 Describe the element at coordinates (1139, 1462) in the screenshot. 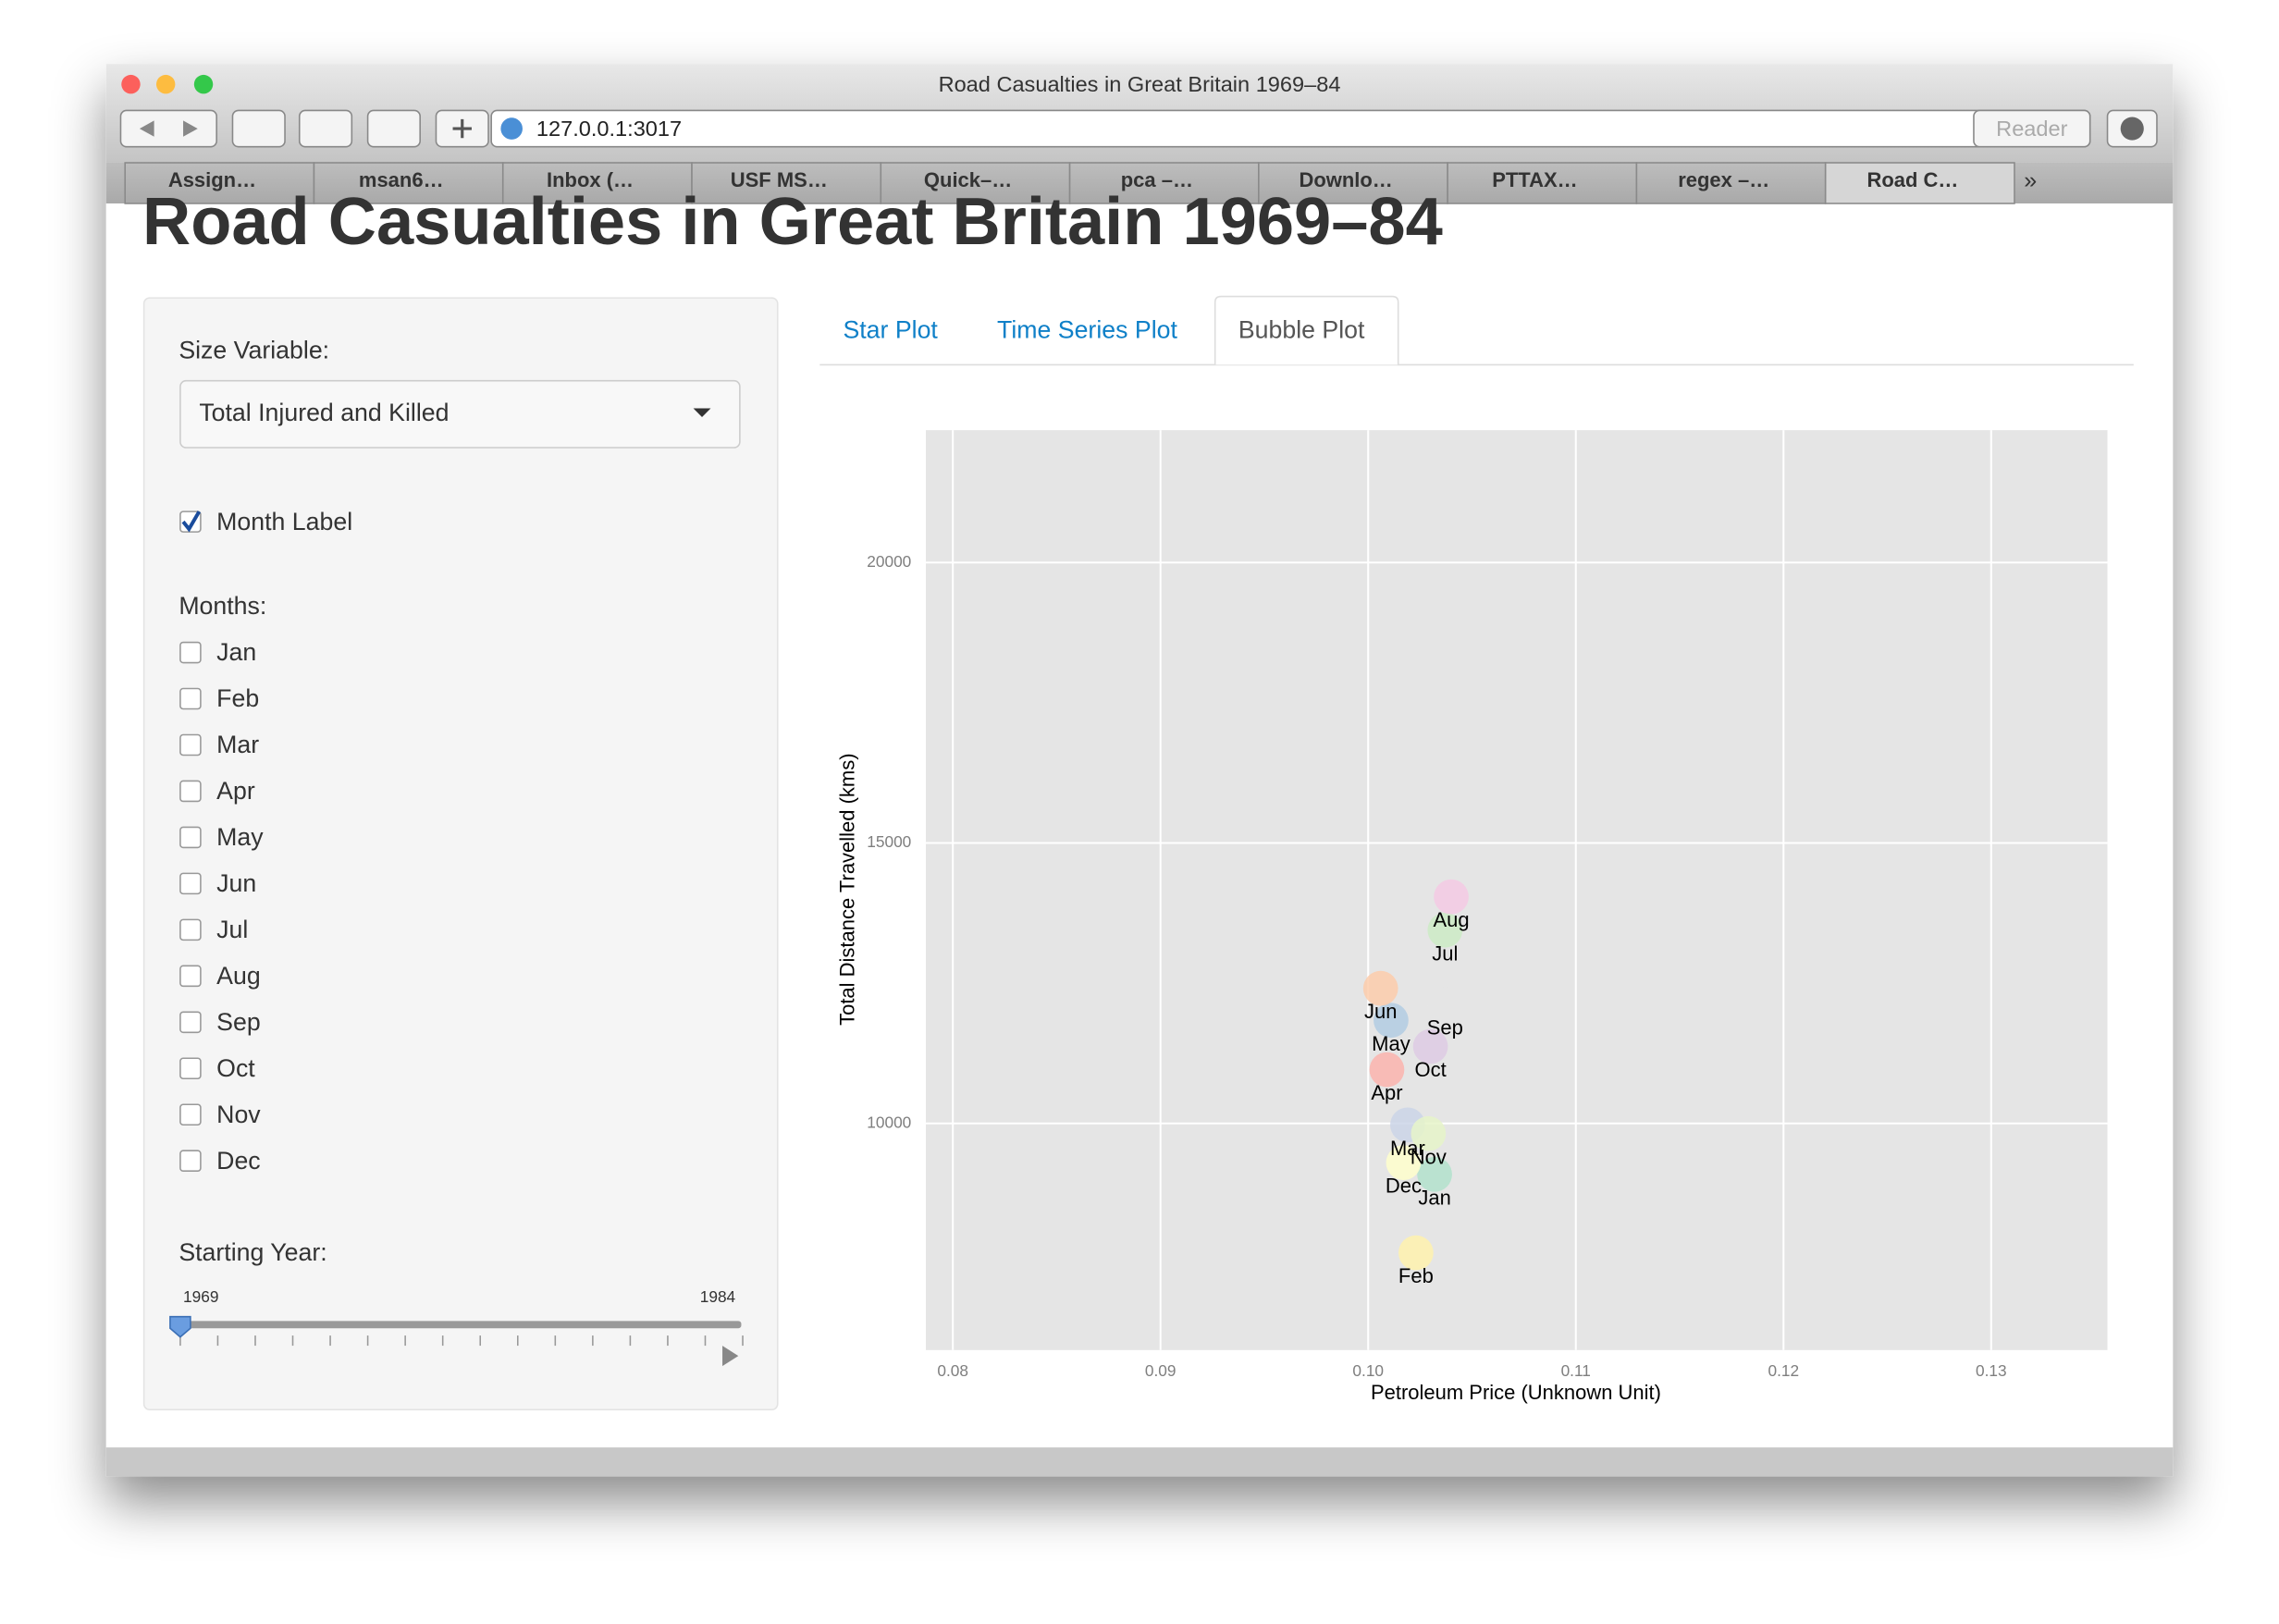

I see `status-bar` at that location.